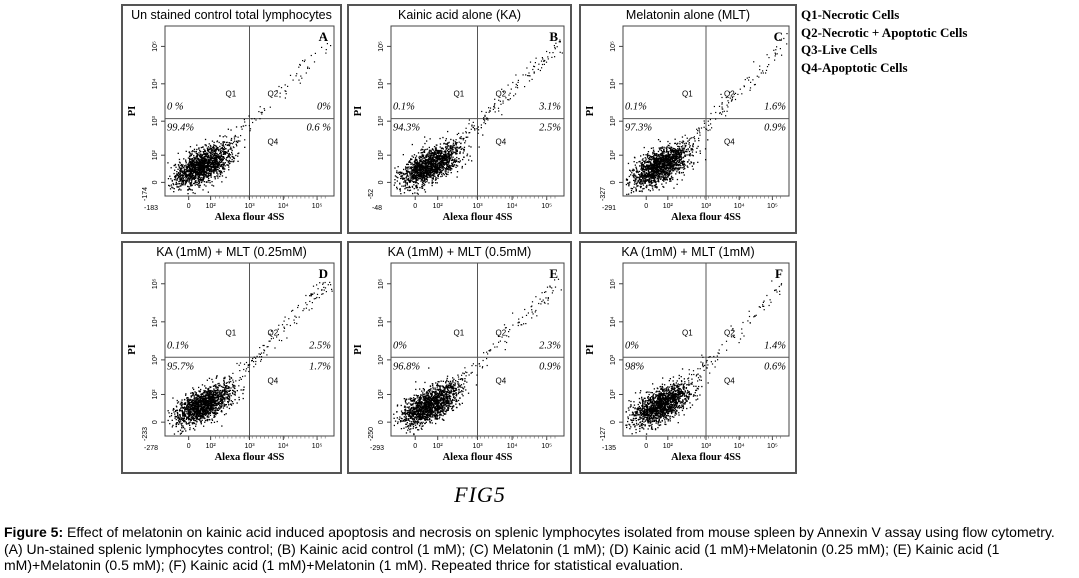 The height and width of the screenshot is (578, 1079). I want to click on quadrant-name-q2-a: Q2, so click(273, 94).